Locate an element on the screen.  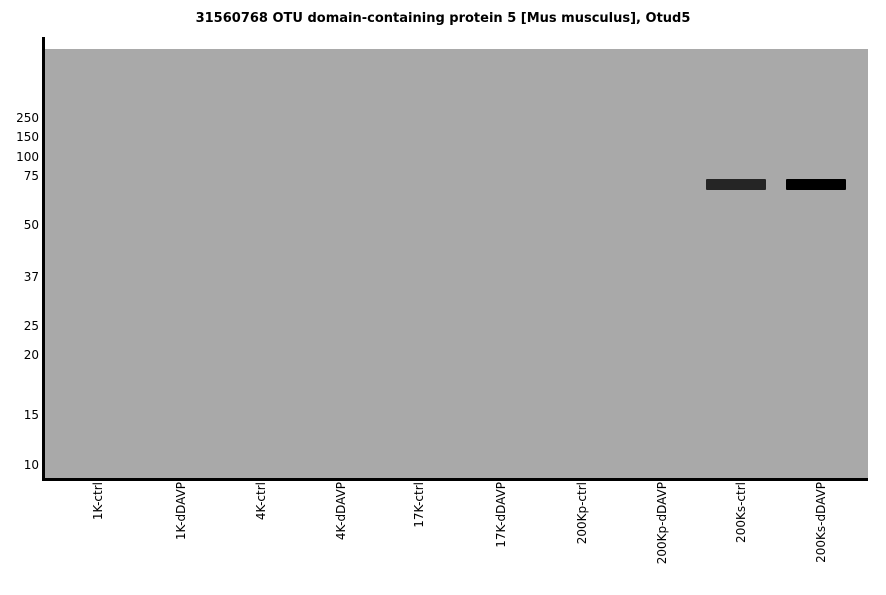
x-lane-label: 1K-ctrl is located at coordinates (98, 501).